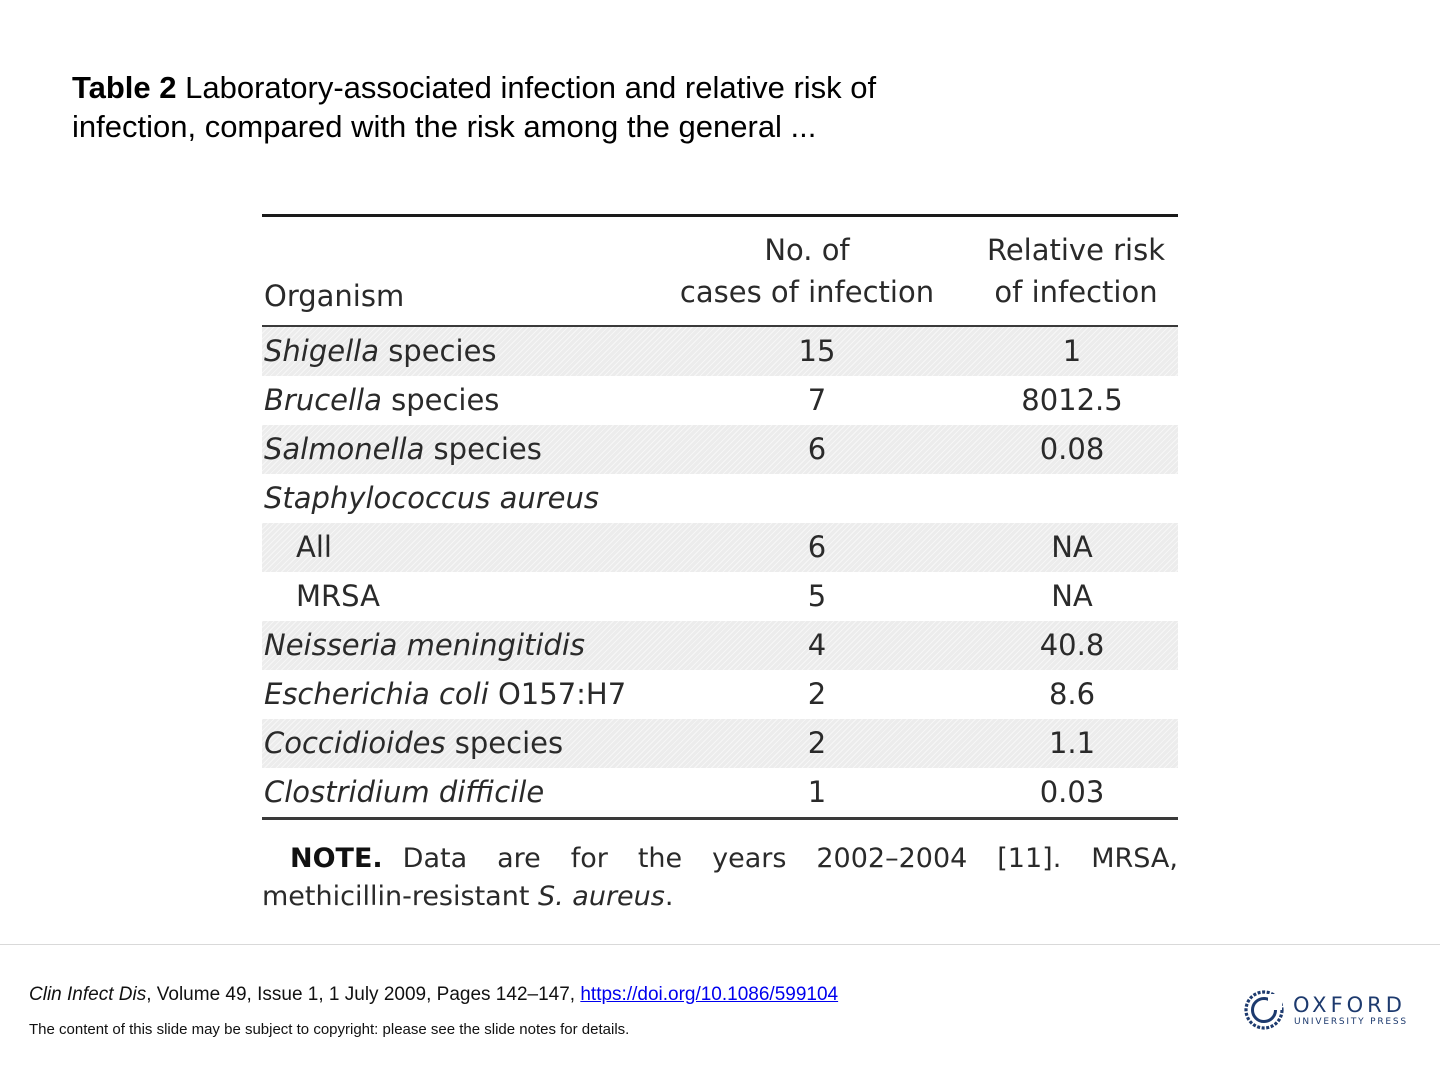 This screenshot has width=1440, height=1080. Describe the element at coordinates (1264, 1010) in the screenshot. I see `oxford-logo-icon` at that location.